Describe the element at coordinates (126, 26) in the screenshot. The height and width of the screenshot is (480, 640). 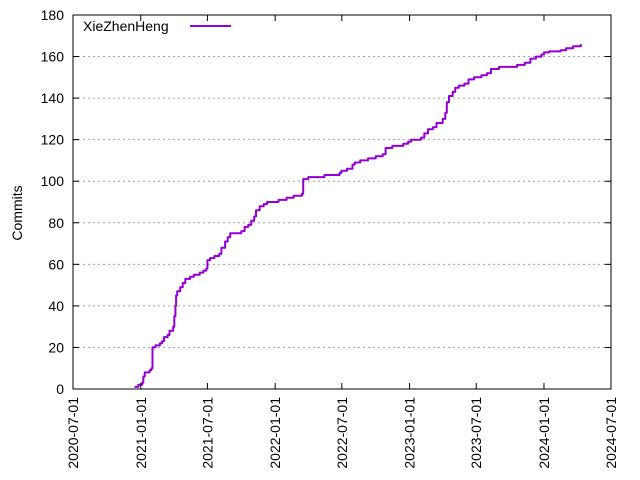
I see `legend-label: XieZhenHeng` at that location.